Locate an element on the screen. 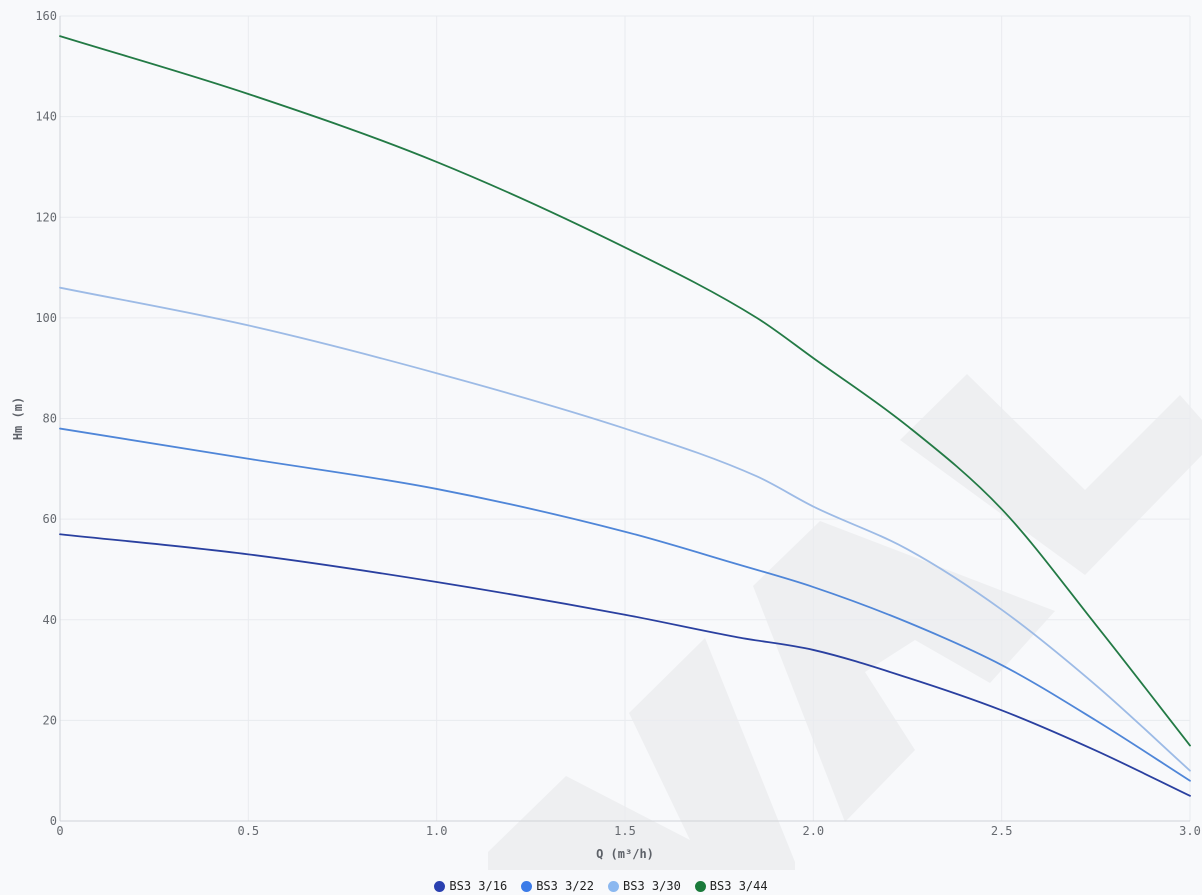 This screenshot has width=1202, height=895. legend-item-bs3-3-44: BS3 3/44 is located at coordinates (731, 886).